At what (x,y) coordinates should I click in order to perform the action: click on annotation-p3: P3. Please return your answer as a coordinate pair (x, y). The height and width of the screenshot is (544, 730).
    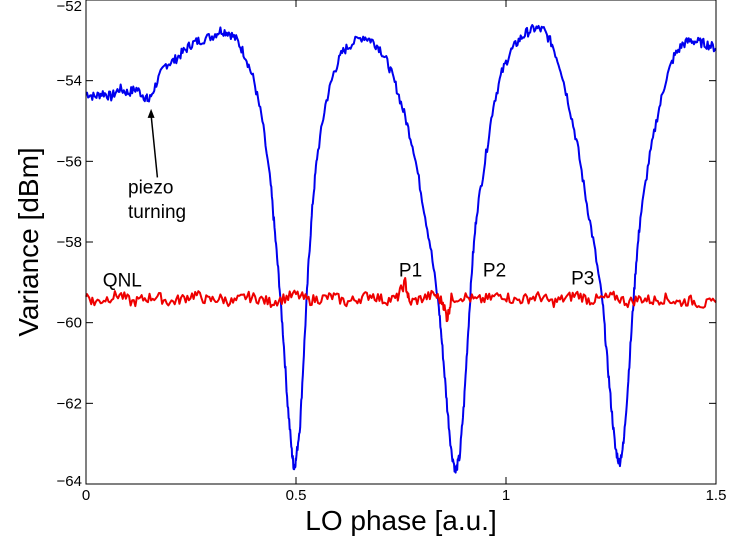
    Looking at the image, I should click on (582, 278).